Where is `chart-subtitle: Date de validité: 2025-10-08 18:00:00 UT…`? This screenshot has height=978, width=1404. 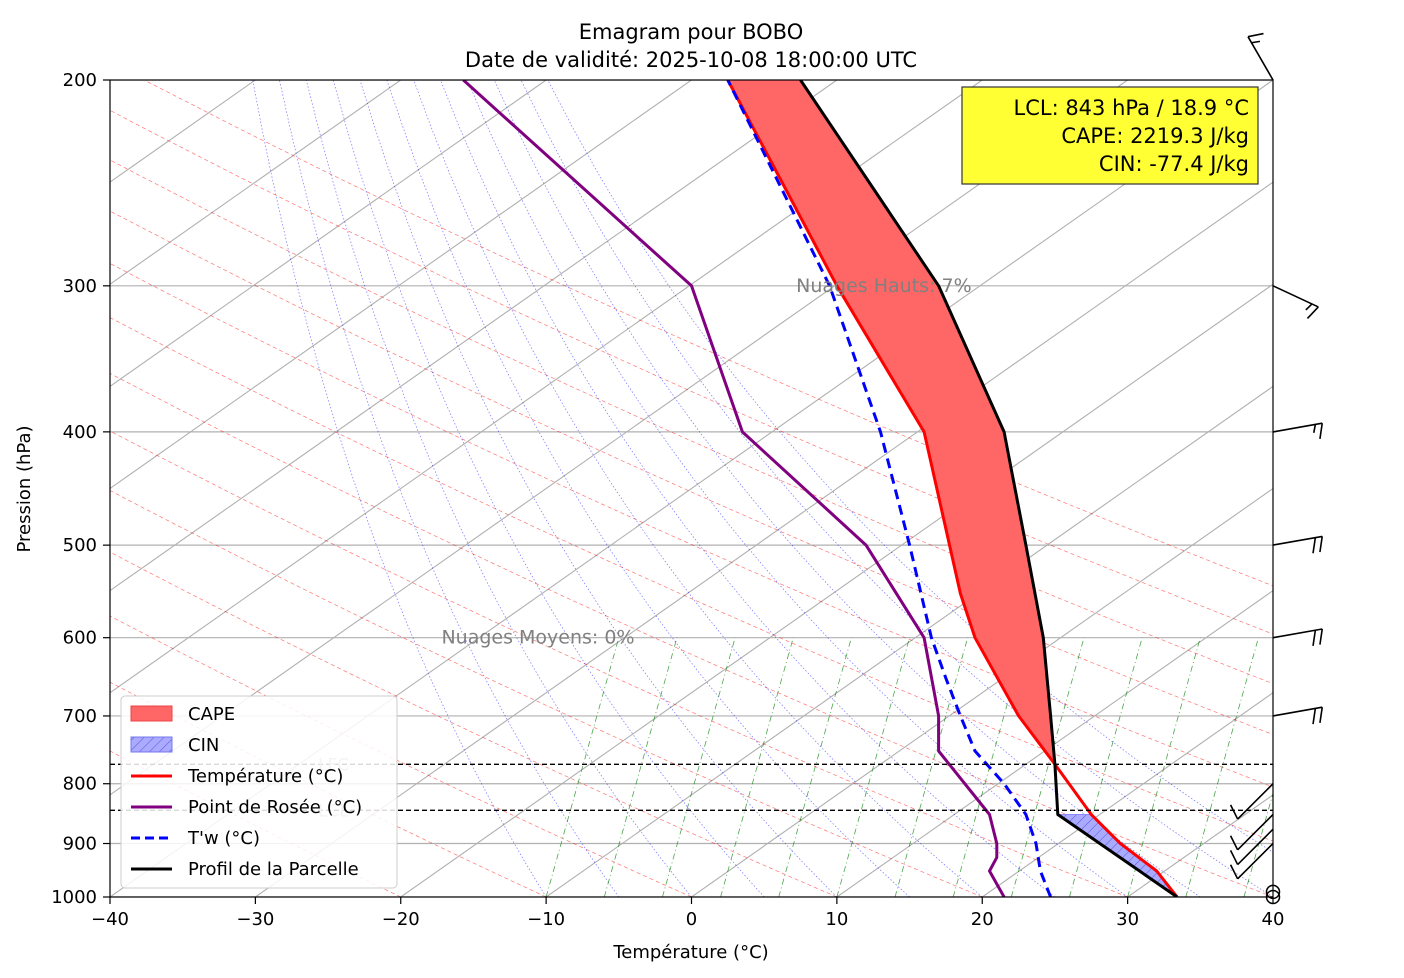 chart-subtitle: Date de validité: 2025-10-08 18:00:00 UT… is located at coordinates (691, 60).